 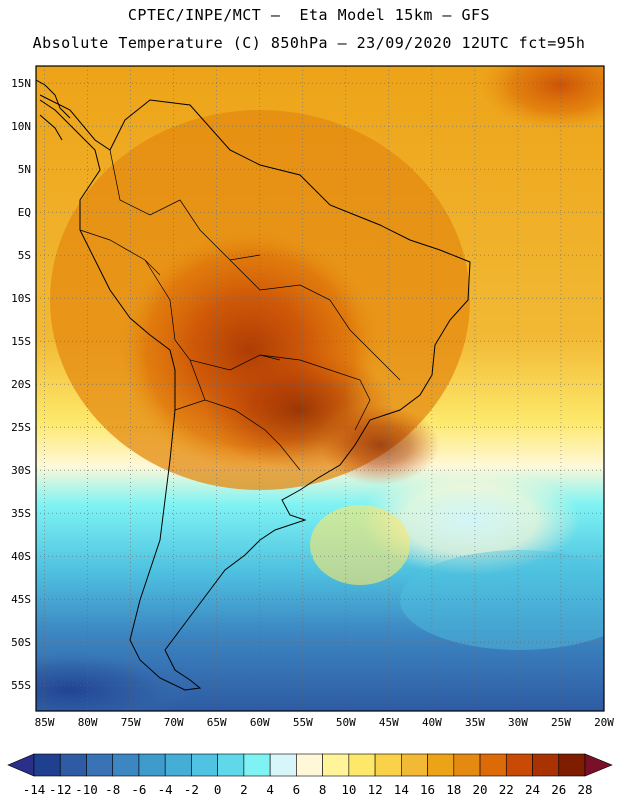 I want to click on colorbar-tick-label: 16, so click(x=427, y=789).